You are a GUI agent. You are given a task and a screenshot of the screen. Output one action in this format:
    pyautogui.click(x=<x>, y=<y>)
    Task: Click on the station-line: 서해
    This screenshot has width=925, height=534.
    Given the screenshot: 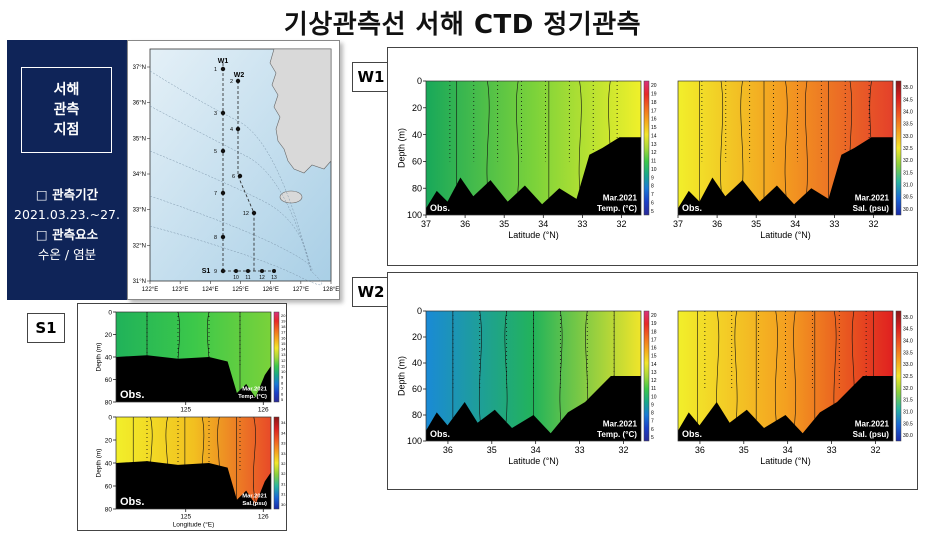 What is the action you would take?
    pyautogui.click(x=66, y=90)
    